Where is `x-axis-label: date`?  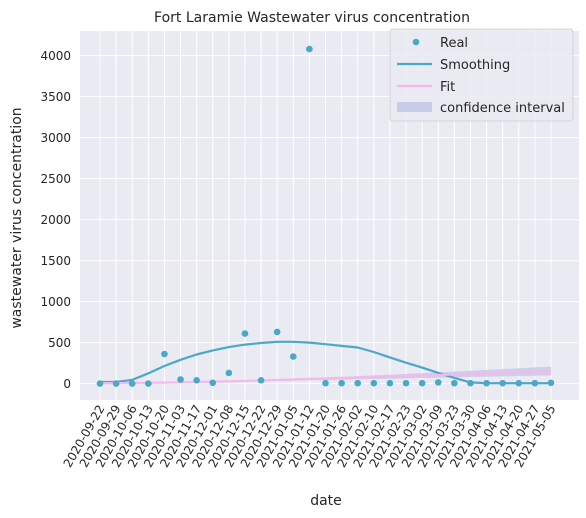
x-axis-label: date is located at coordinates (326, 501).